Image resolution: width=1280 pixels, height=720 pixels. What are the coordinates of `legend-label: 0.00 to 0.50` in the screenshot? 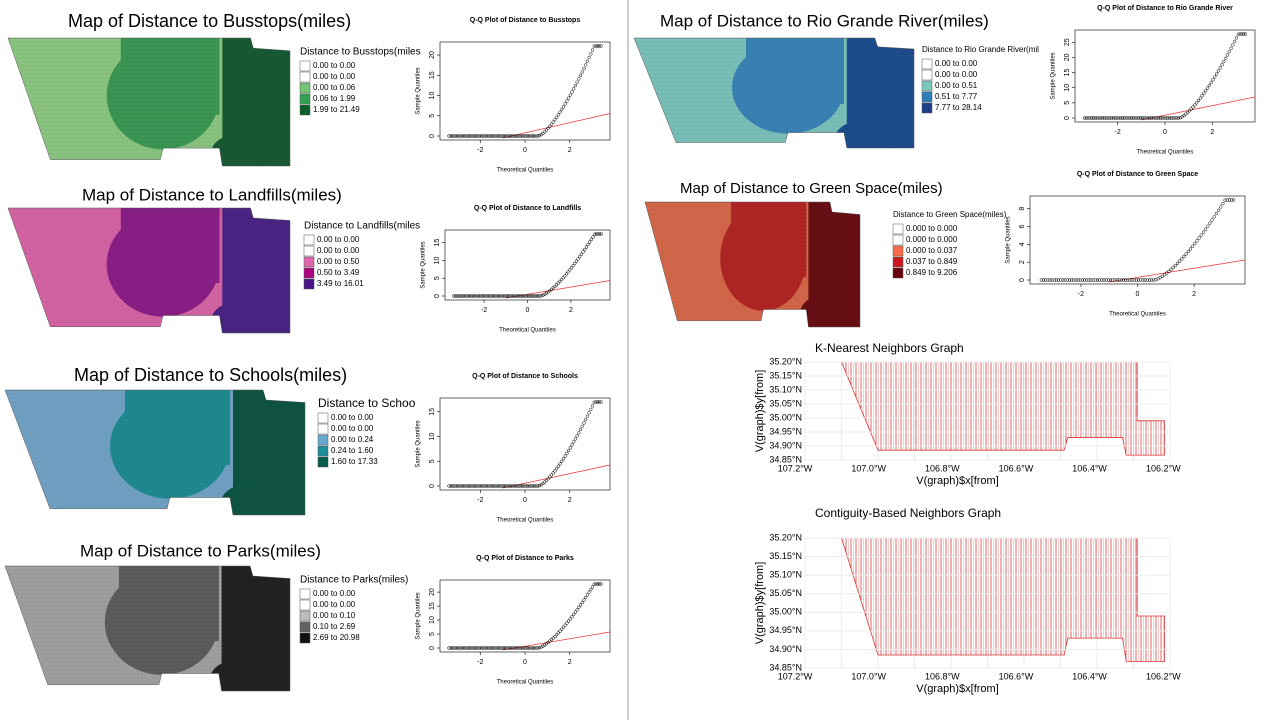 It's located at (338, 261).